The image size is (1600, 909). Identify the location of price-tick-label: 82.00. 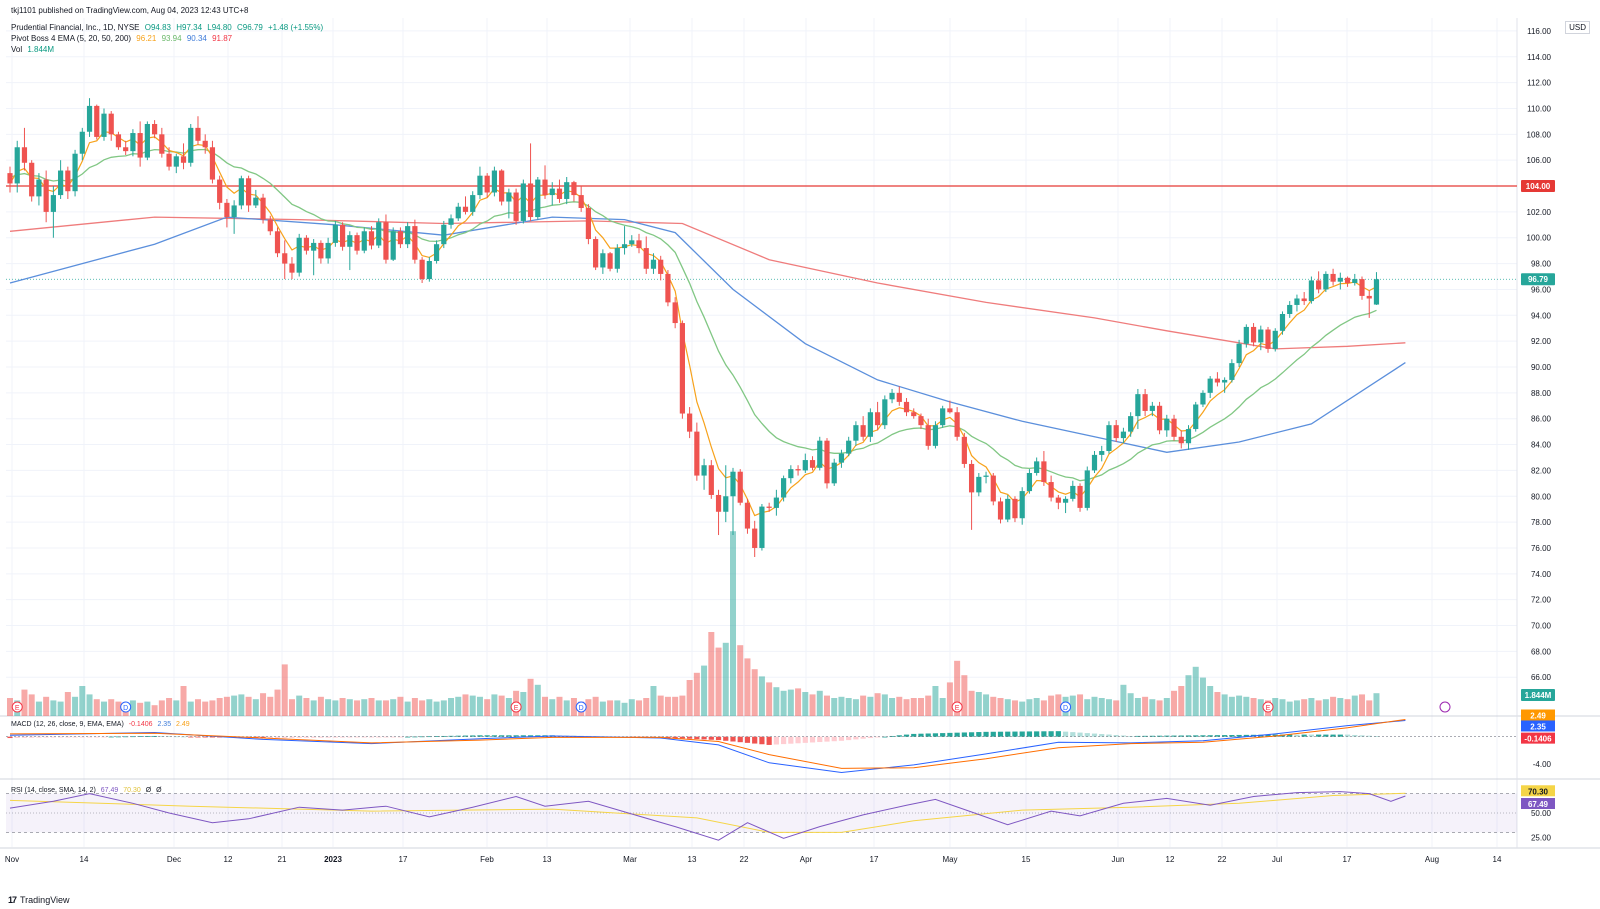
(1541, 470).